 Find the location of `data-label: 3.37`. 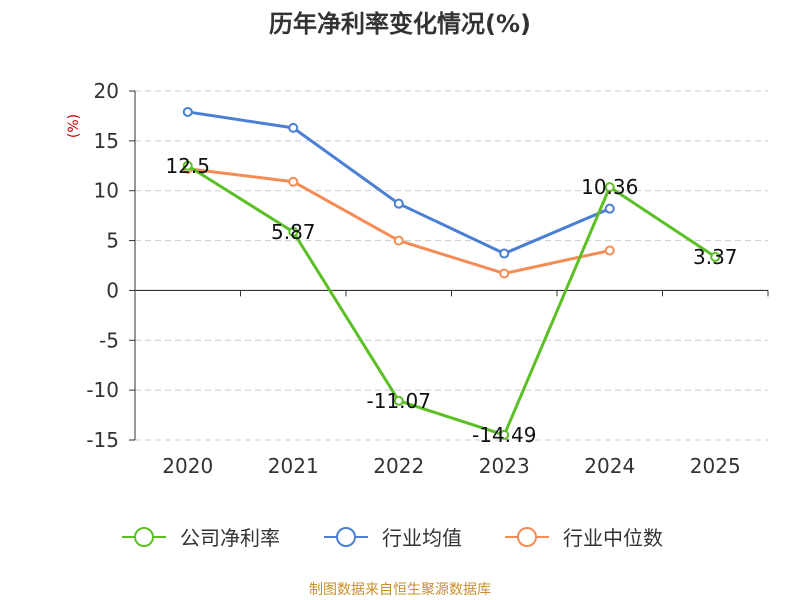

data-label: 3.37 is located at coordinates (715, 257).